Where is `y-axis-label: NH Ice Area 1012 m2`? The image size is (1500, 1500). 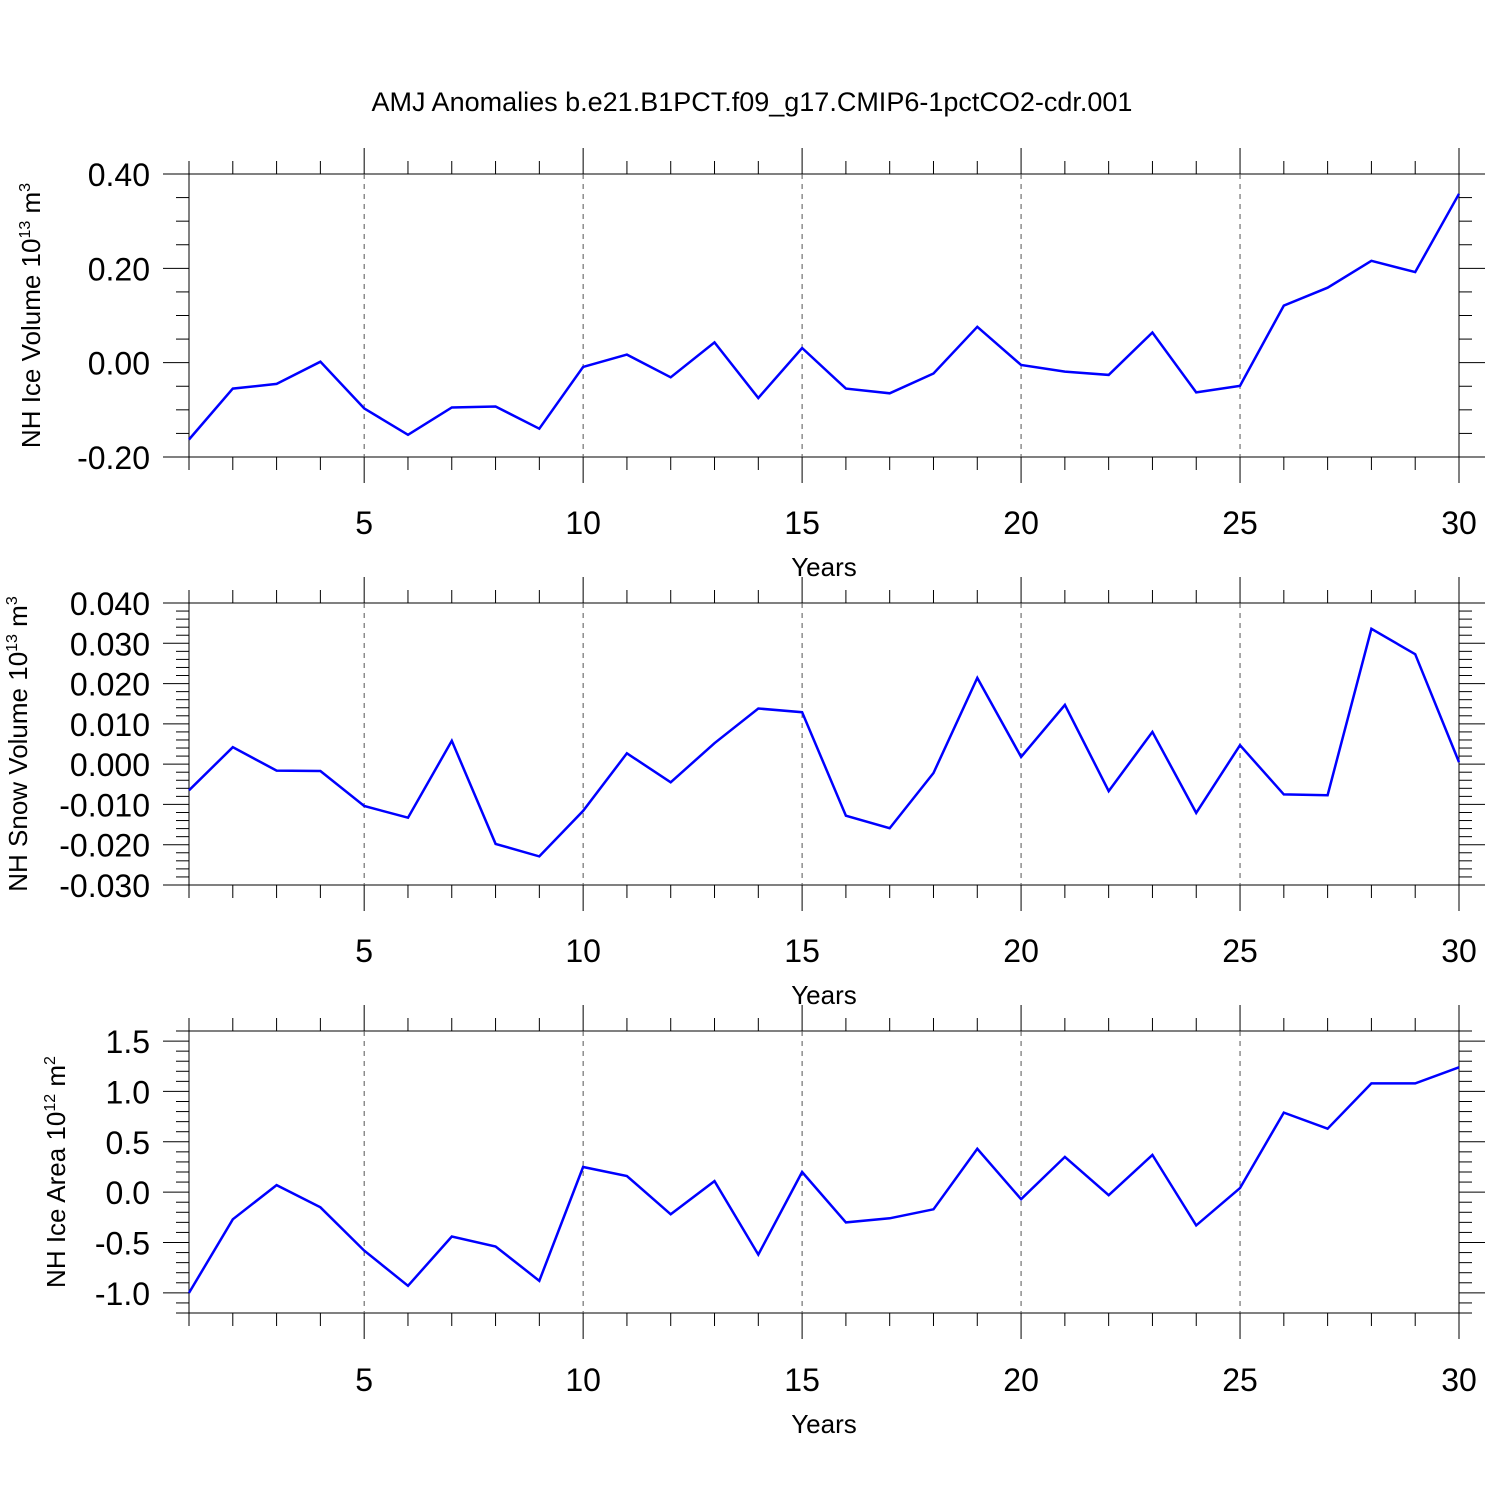 y-axis-label: NH Ice Area 1012 m2 is located at coordinates (56, 1172).